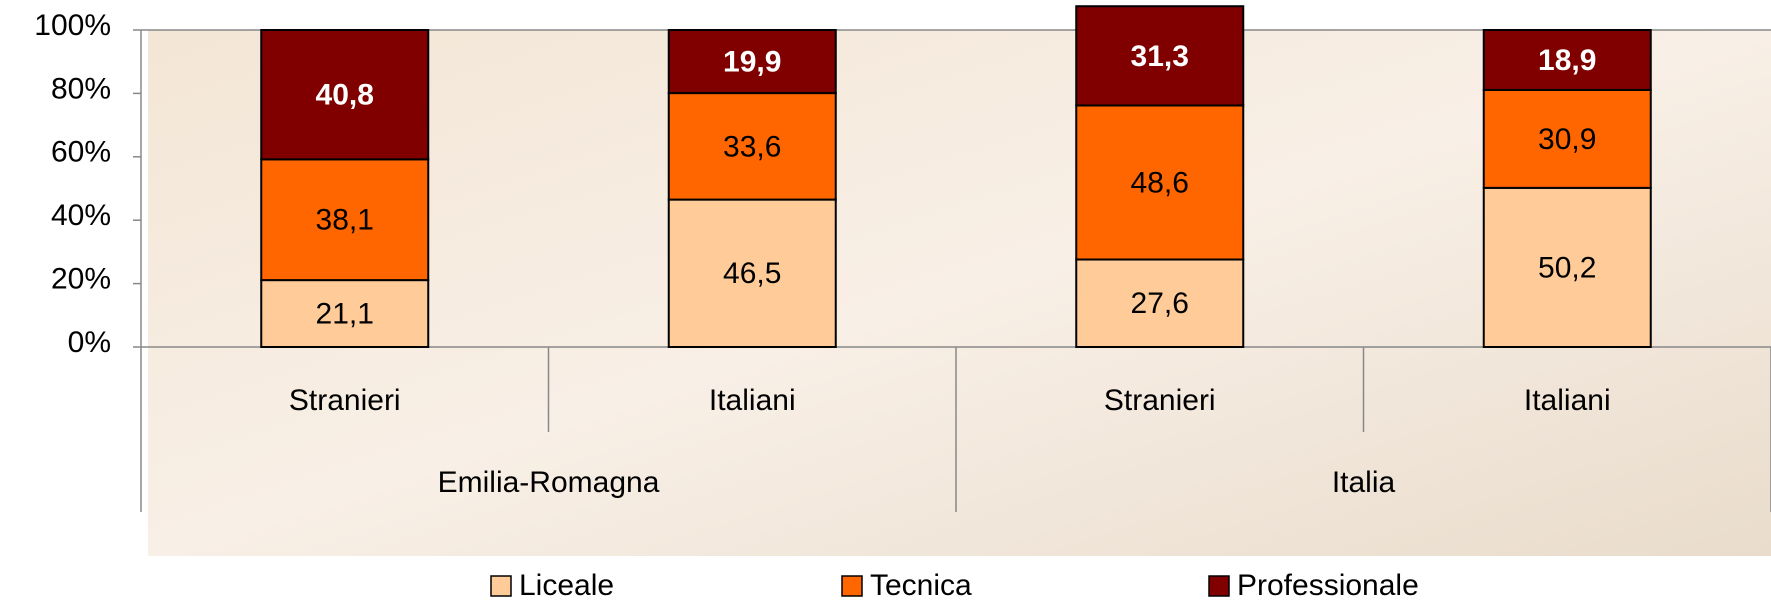 This screenshot has height=605, width=1771. What do you see at coordinates (72, 25) in the screenshot?
I see `y-tick-label: 100%` at bounding box center [72, 25].